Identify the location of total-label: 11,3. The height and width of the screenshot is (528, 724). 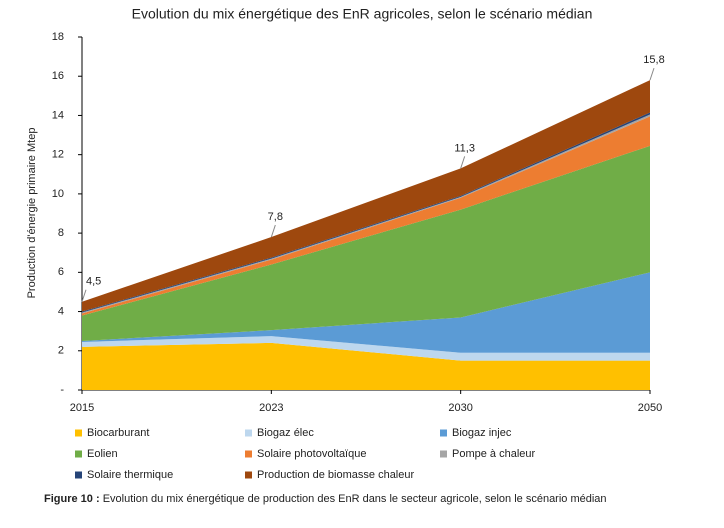
(464, 148).